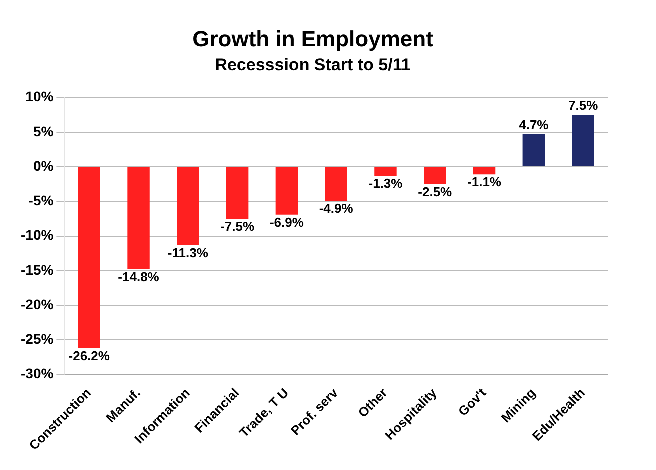 Image resolution: width=656 pixels, height=470 pixels. I want to click on y-tick-label: -10%, so click(37, 235).